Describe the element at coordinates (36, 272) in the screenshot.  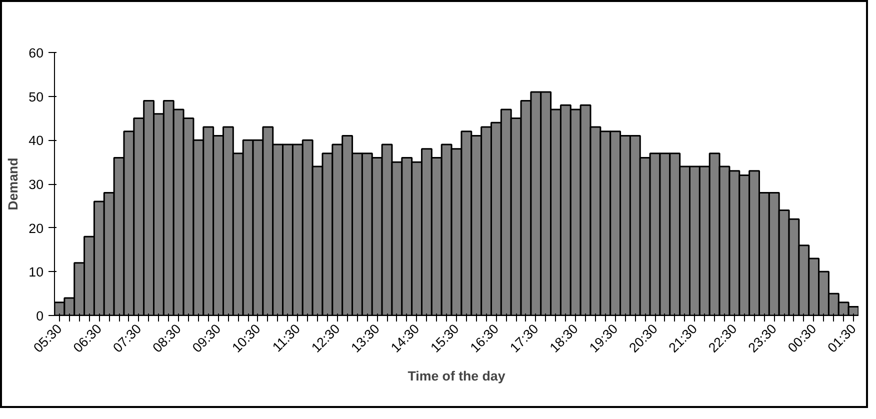
I see `y-tick-label: 10` at that location.